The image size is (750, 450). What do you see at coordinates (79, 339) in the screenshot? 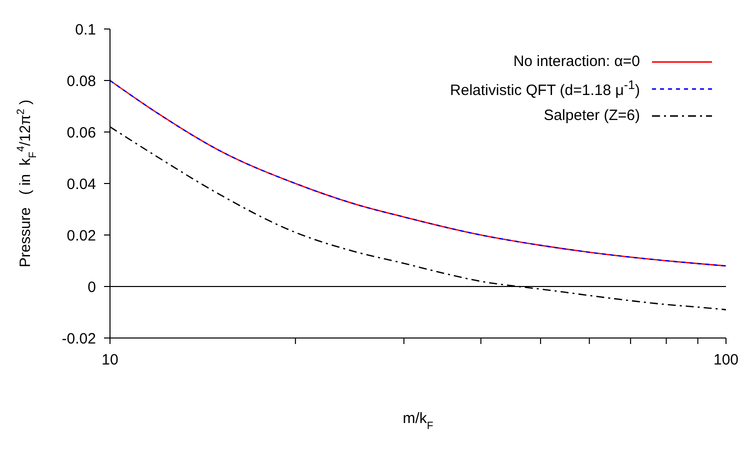
I see `y-tick-label: -0.02` at bounding box center [79, 339].